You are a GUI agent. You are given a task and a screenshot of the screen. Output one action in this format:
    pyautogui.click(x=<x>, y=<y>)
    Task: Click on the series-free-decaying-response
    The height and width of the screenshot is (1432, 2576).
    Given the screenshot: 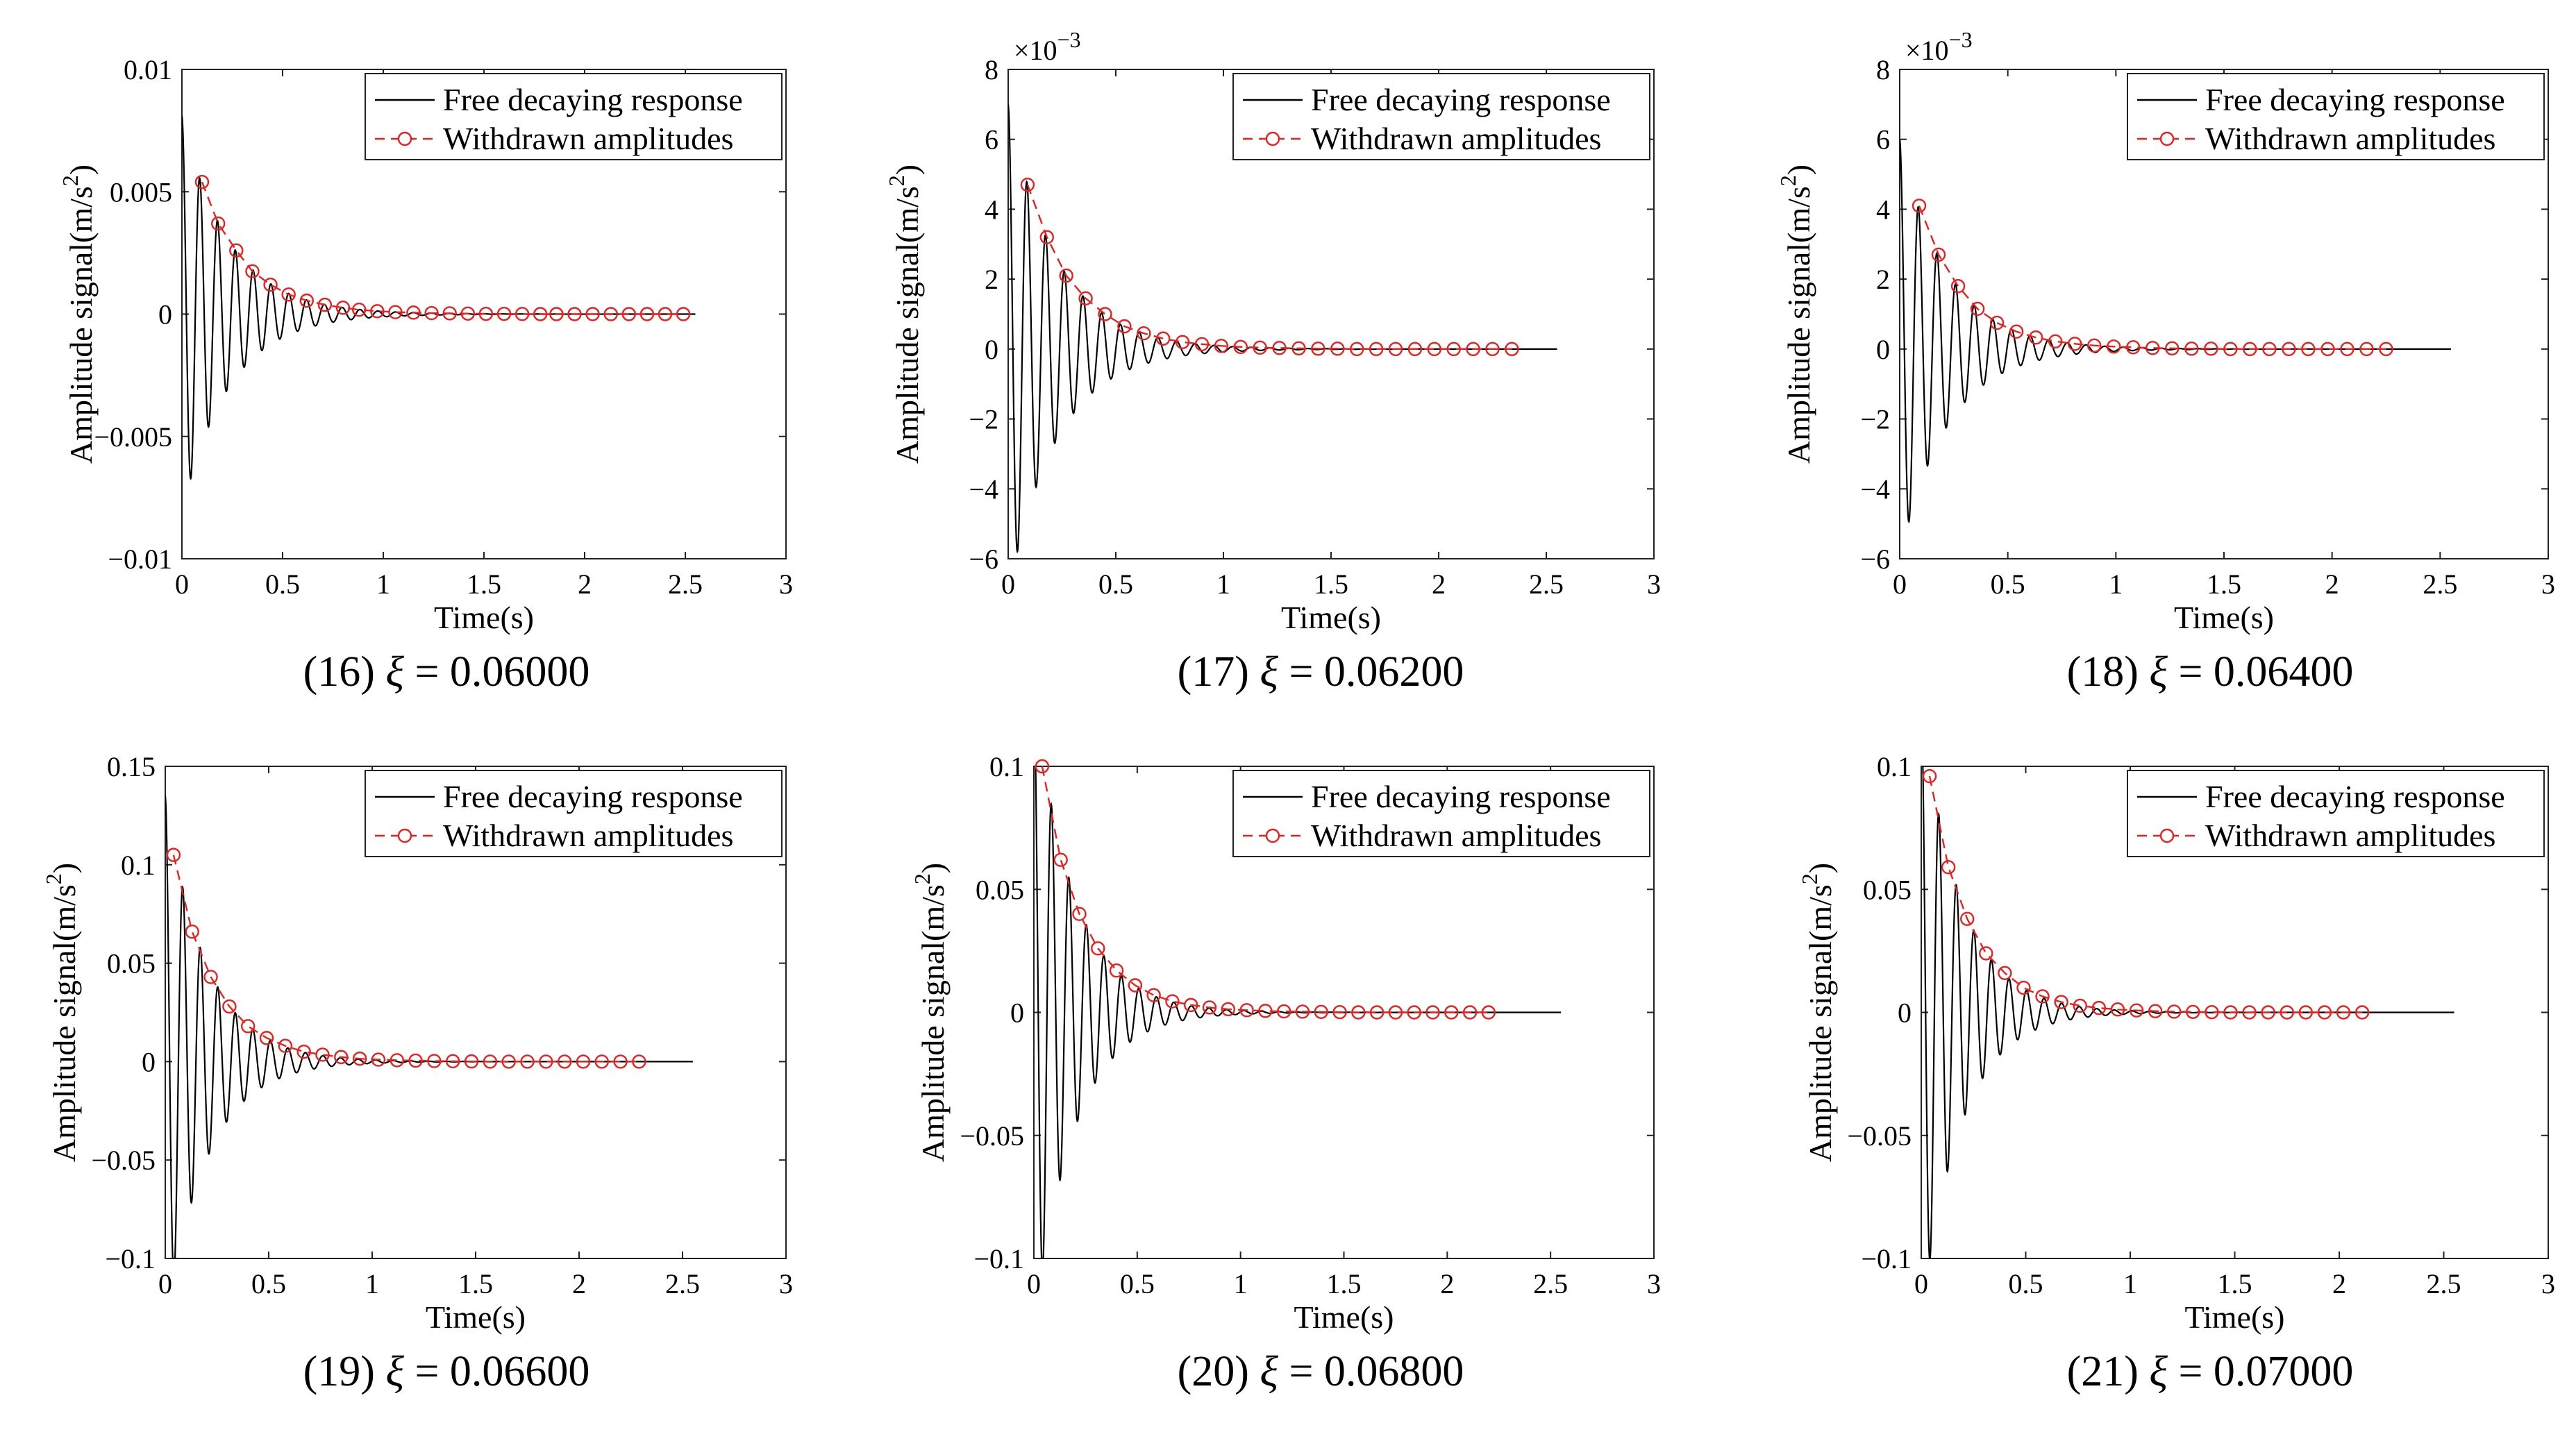 What is the action you would take?
    pyautogui.click(x=1298, y=1012)
    